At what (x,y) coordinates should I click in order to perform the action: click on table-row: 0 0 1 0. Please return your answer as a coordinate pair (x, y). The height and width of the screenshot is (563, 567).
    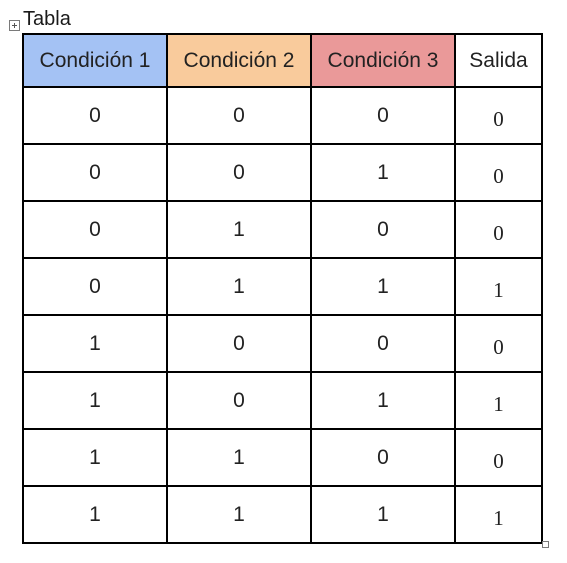
    Looking at the image, I should click on (282, 172).